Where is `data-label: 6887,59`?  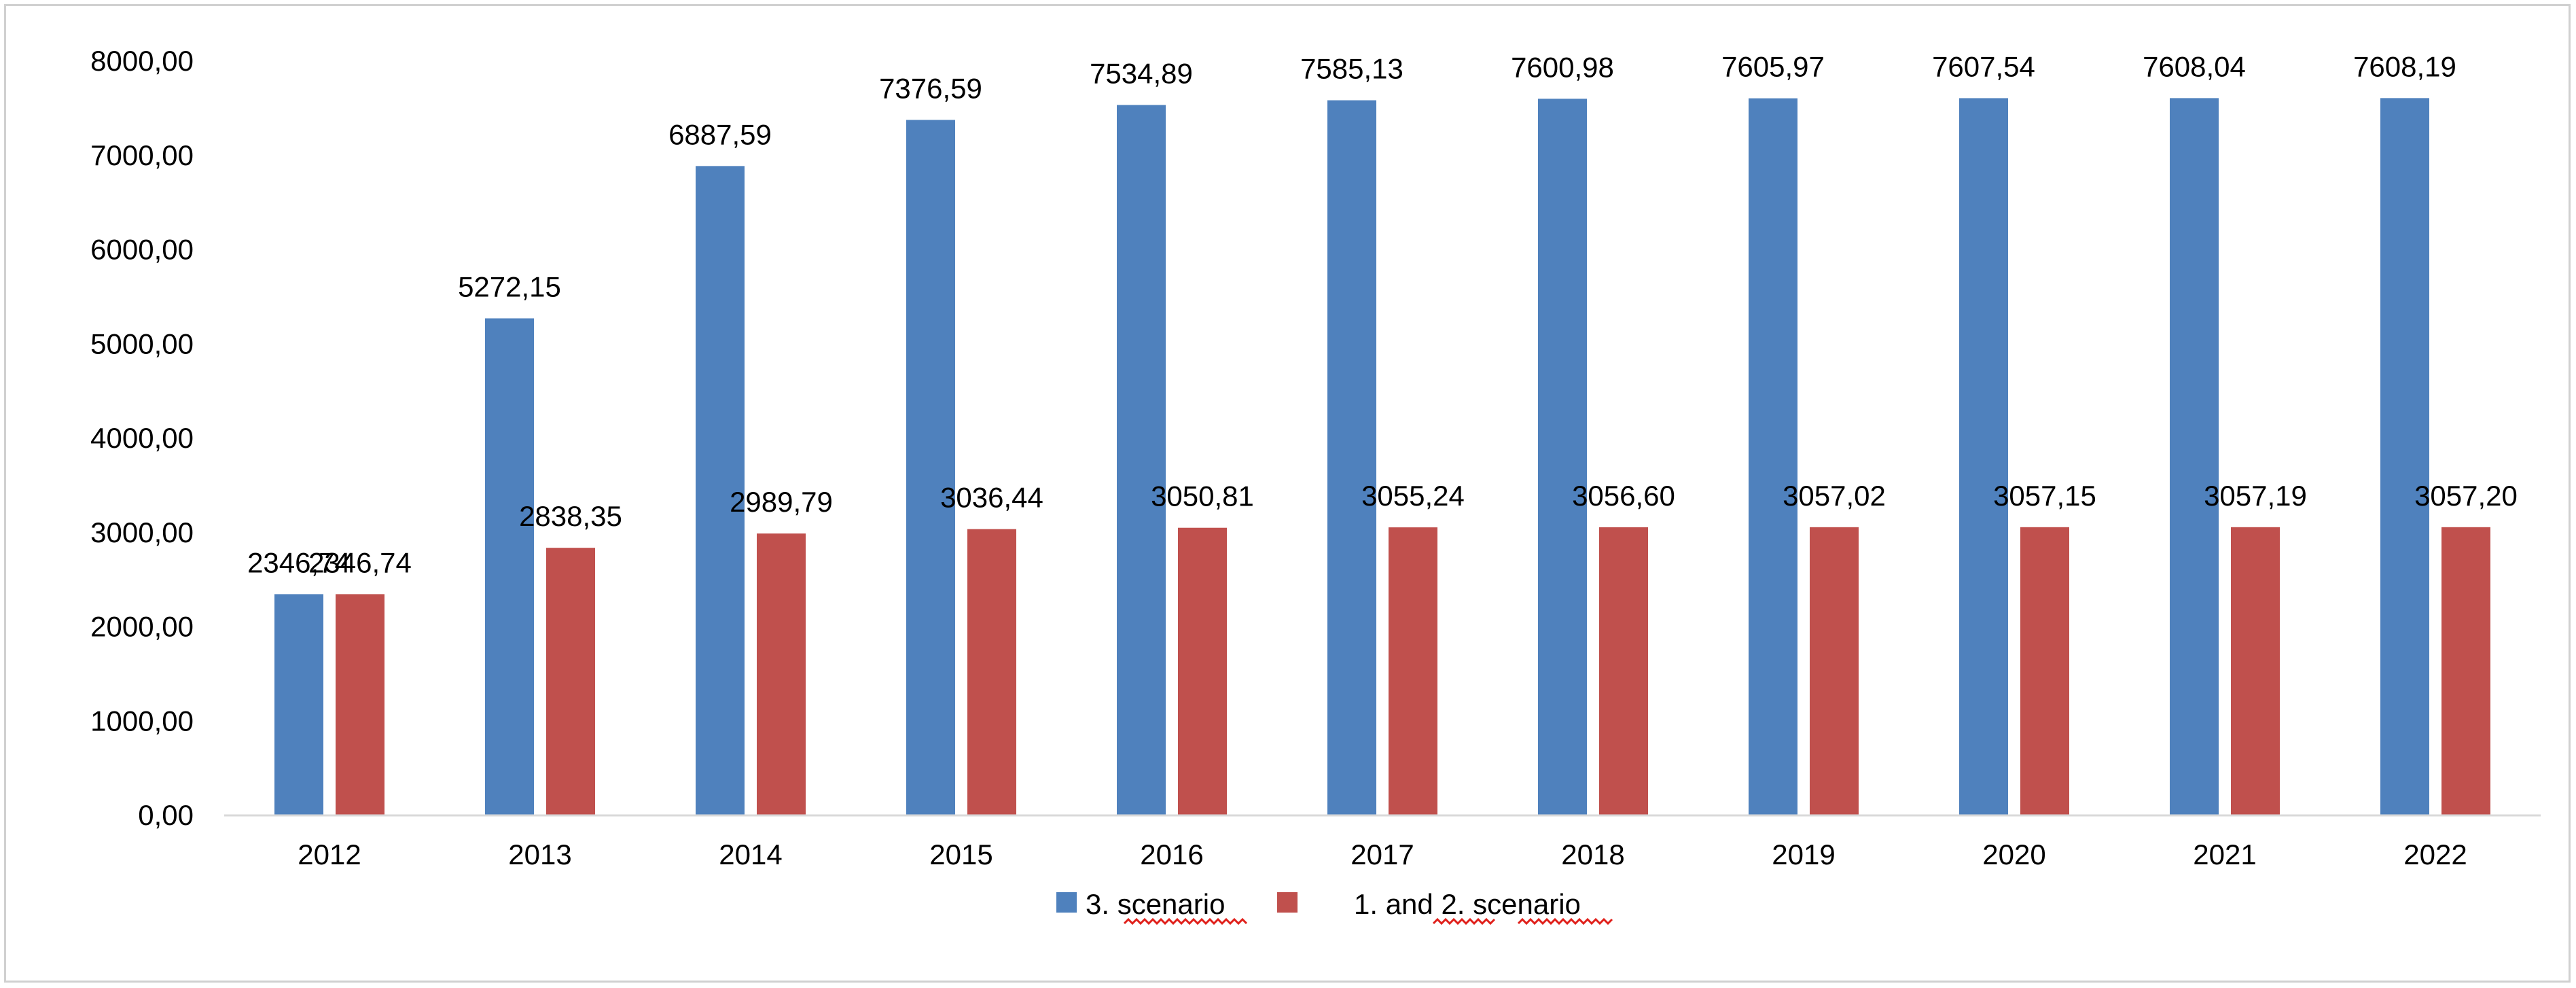 data-label: 6887,59 is located at coordinates (720, 134).